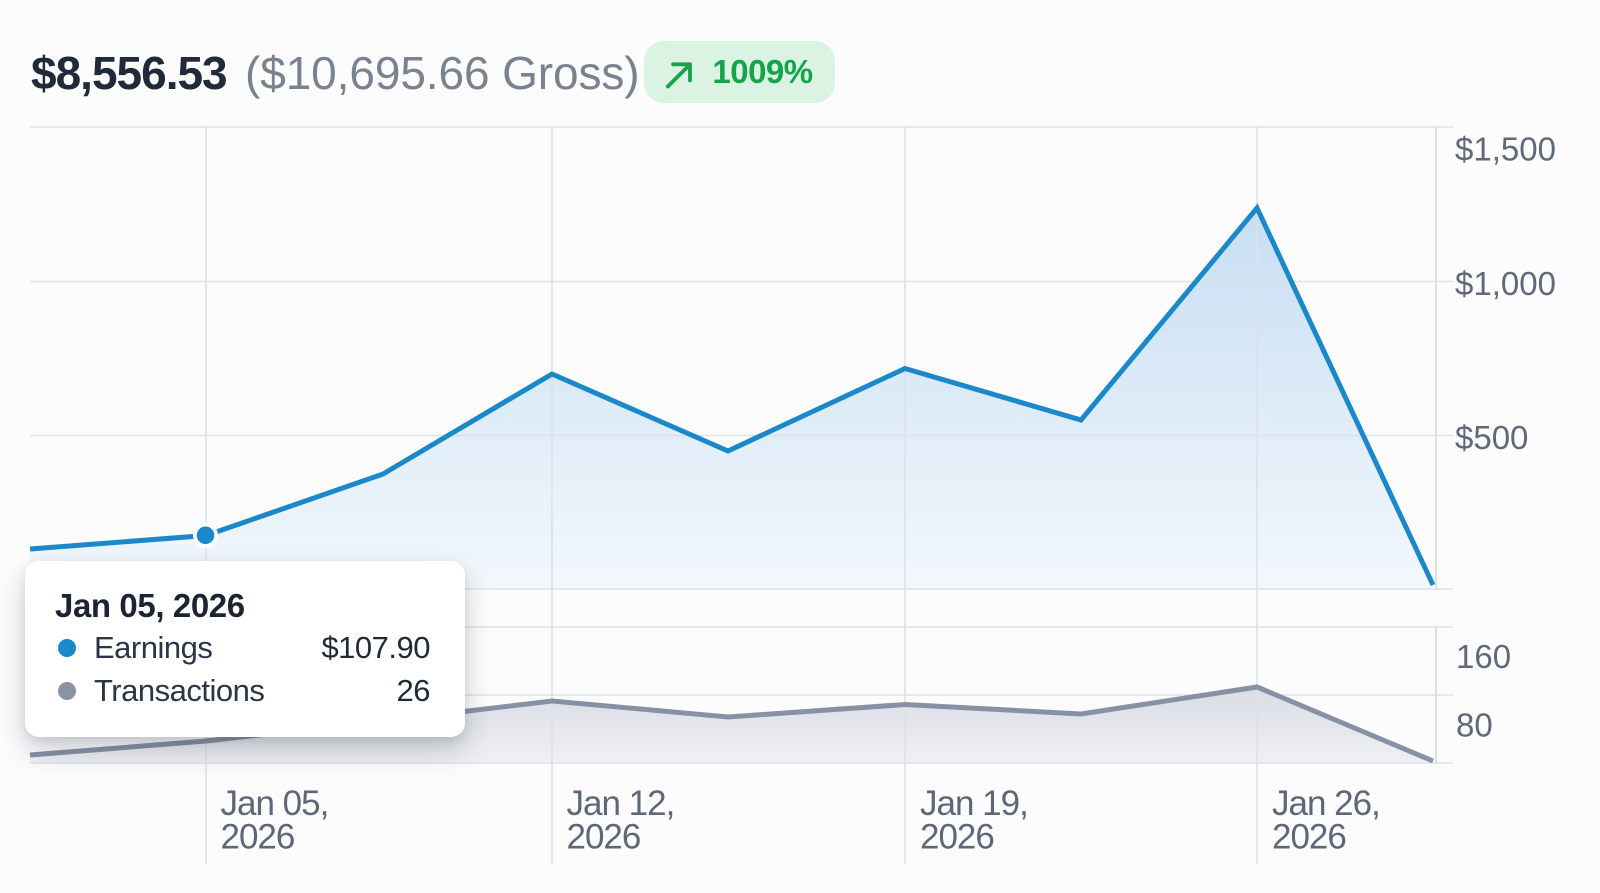  I want to click on svg-text: Jan 26,, so click(1326, 803).